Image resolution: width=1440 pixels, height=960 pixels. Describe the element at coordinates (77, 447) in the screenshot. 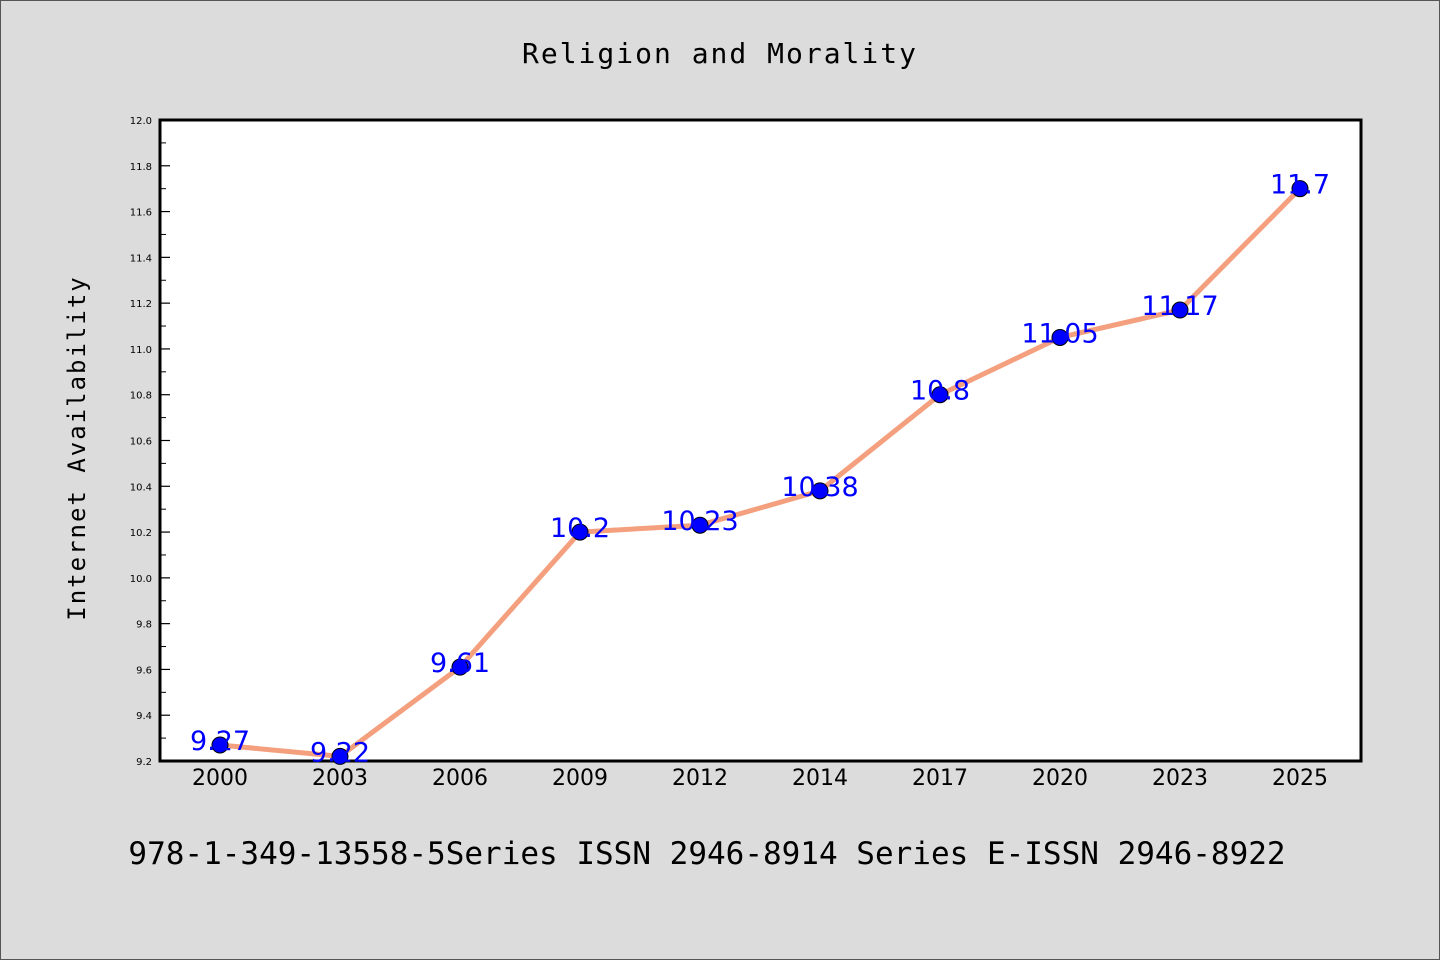

I see `y-axis-label: Internet Availability` at that location.